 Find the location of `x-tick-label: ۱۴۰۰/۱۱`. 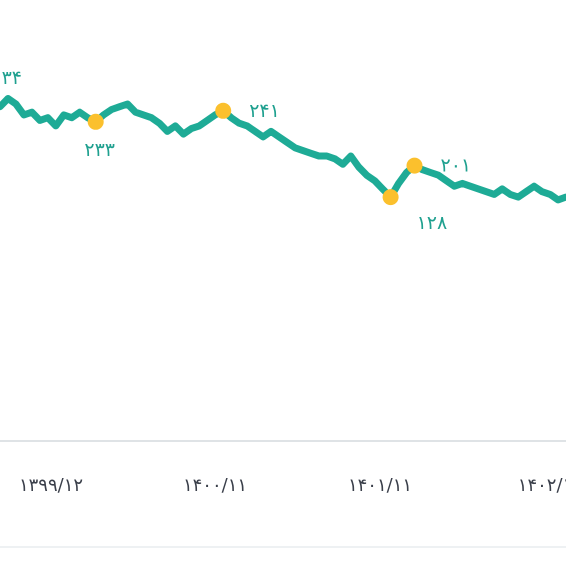

x-tick-label: ۱۴۰۰/۱۱ is located at coordinates (215, 485).